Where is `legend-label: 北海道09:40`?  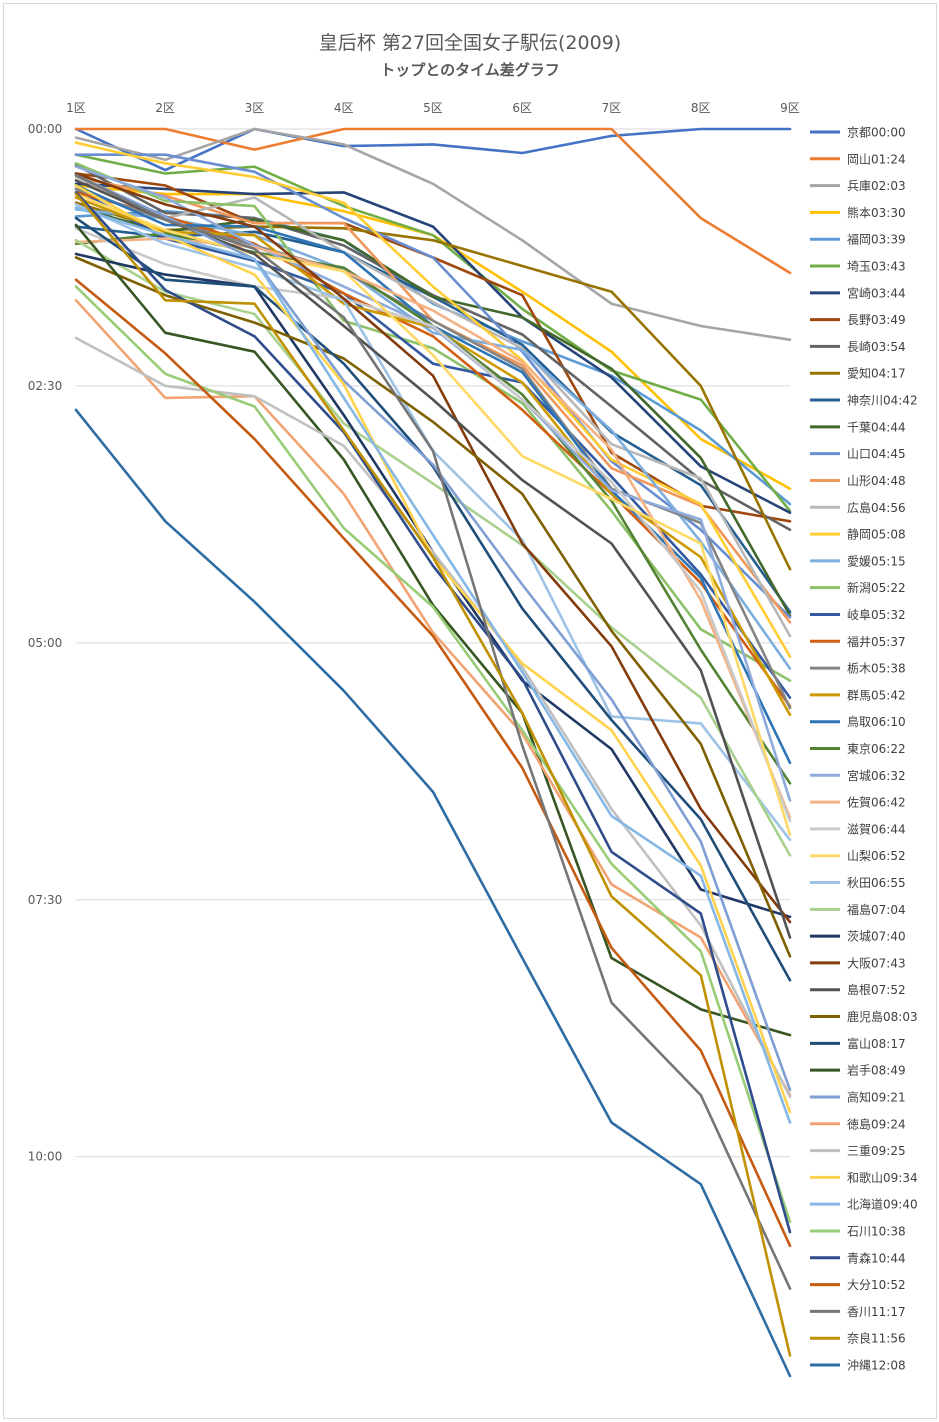
legend-label: 北海道09:40 is located at coordinates (882, 1204).